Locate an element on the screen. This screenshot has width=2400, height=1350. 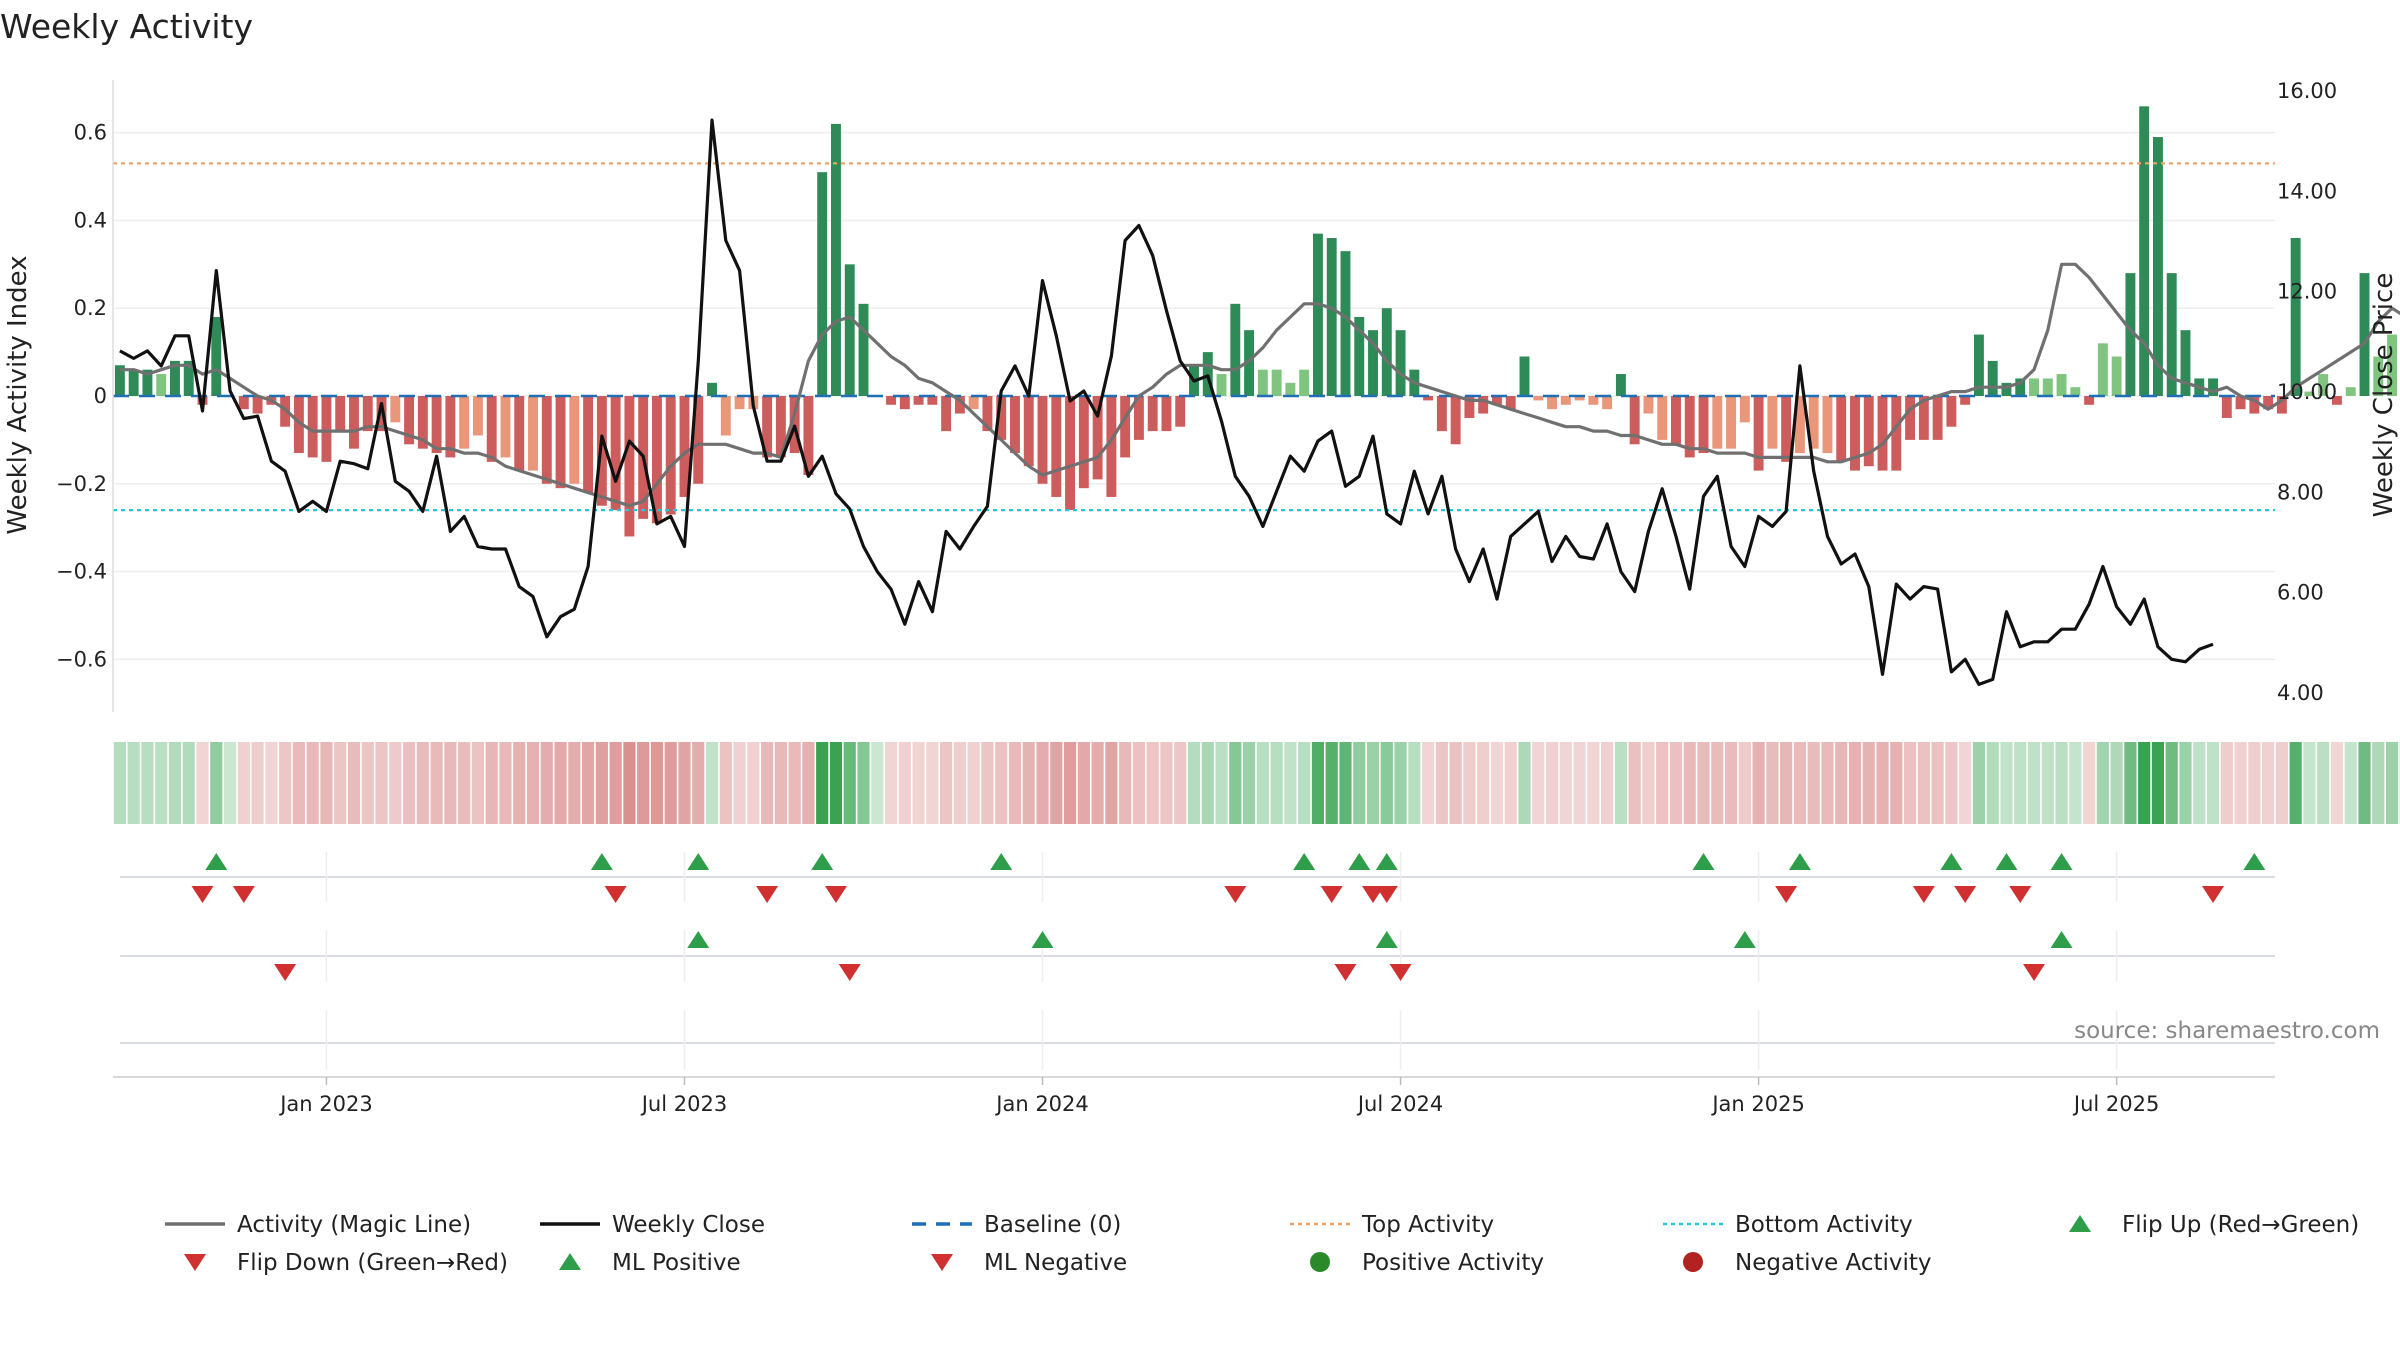
legend-label: Flip Up (Red→Green) is located at coordinates (2240, 1225).